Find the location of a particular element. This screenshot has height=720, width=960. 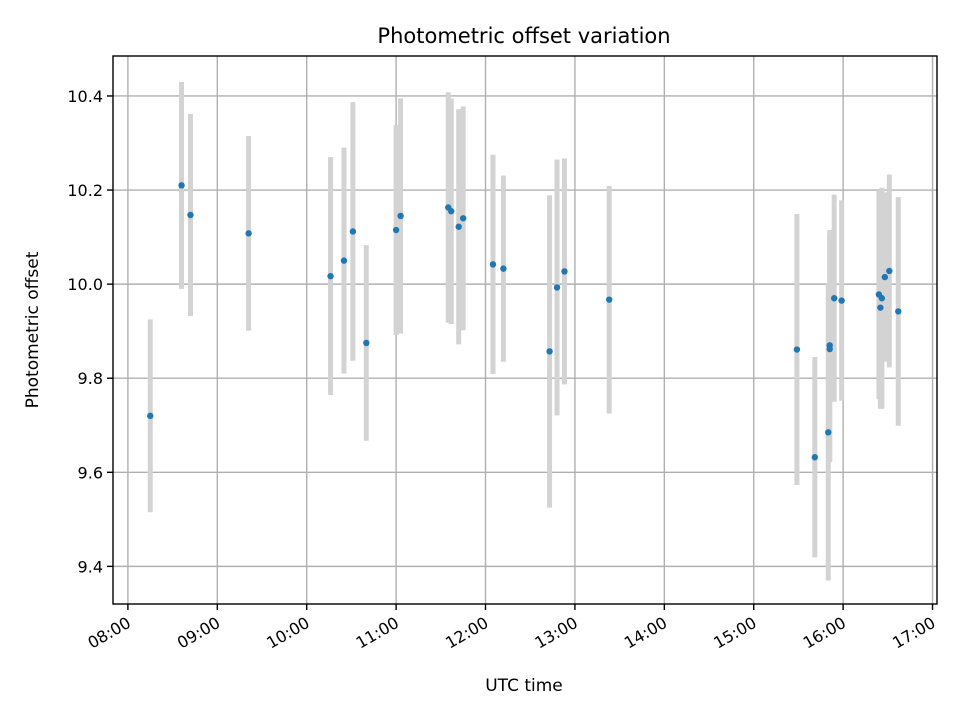

y-tick-label: 9.4 is located at coordinates (90, 566).